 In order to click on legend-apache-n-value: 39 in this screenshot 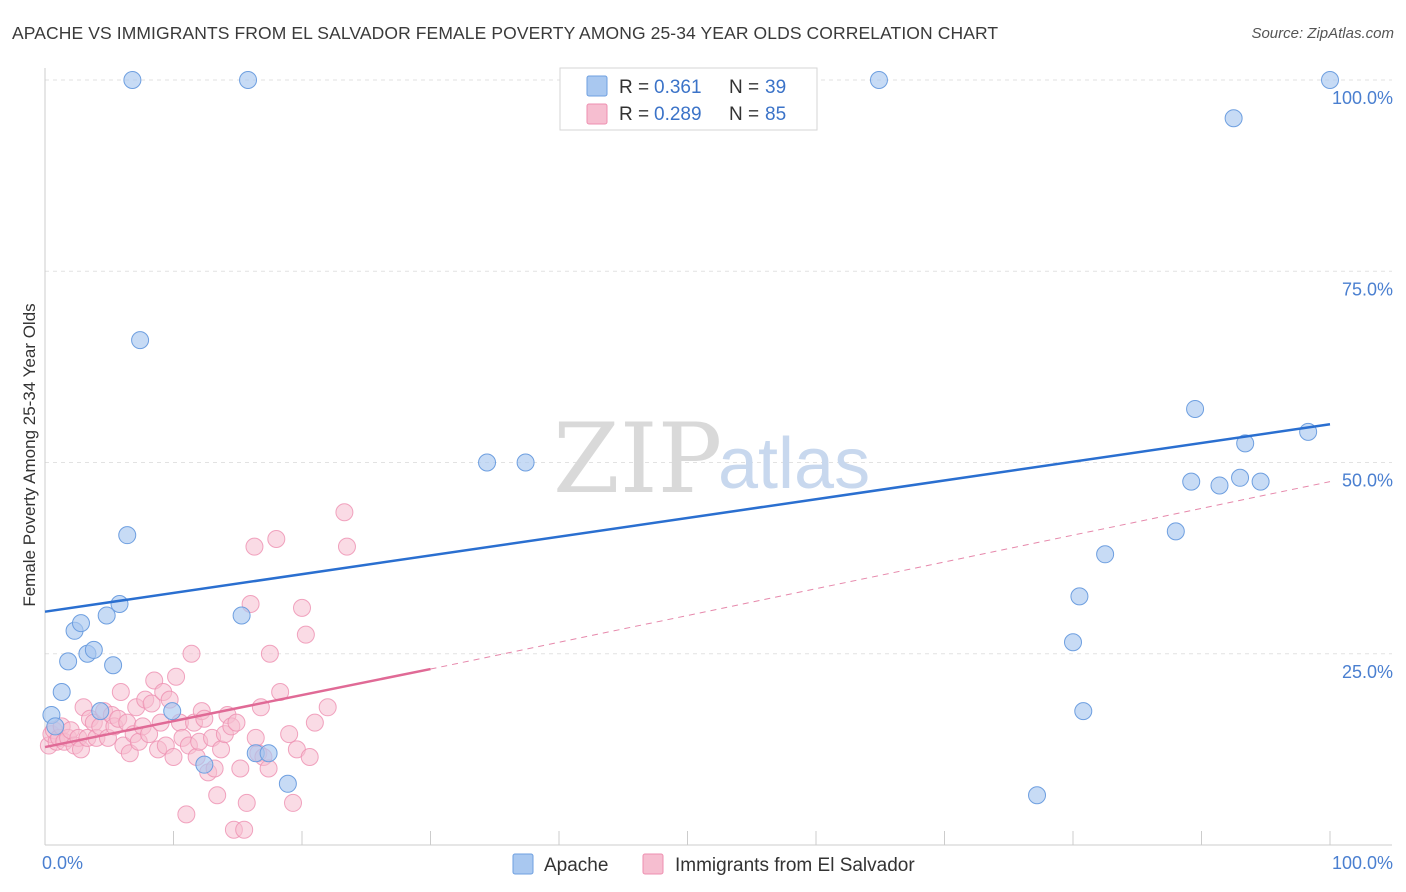, I will do `click(775, 87)`.